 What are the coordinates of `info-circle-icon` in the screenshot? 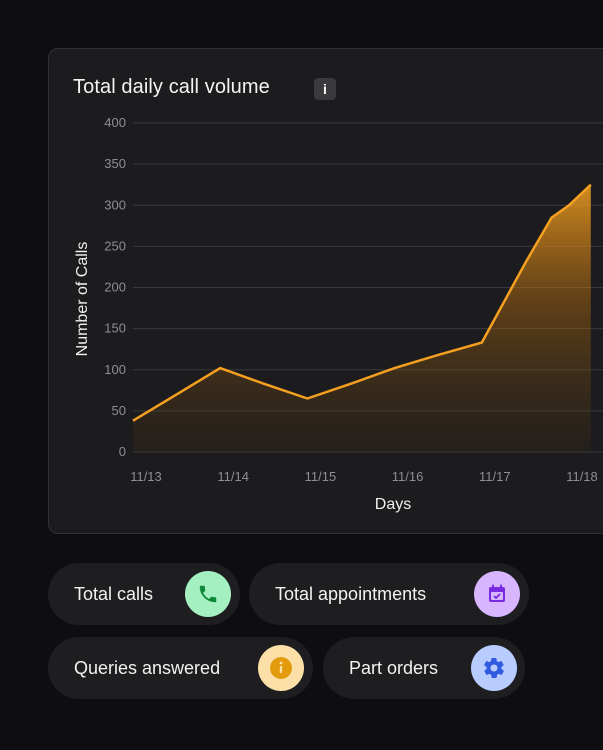 It's located at (281, 668).